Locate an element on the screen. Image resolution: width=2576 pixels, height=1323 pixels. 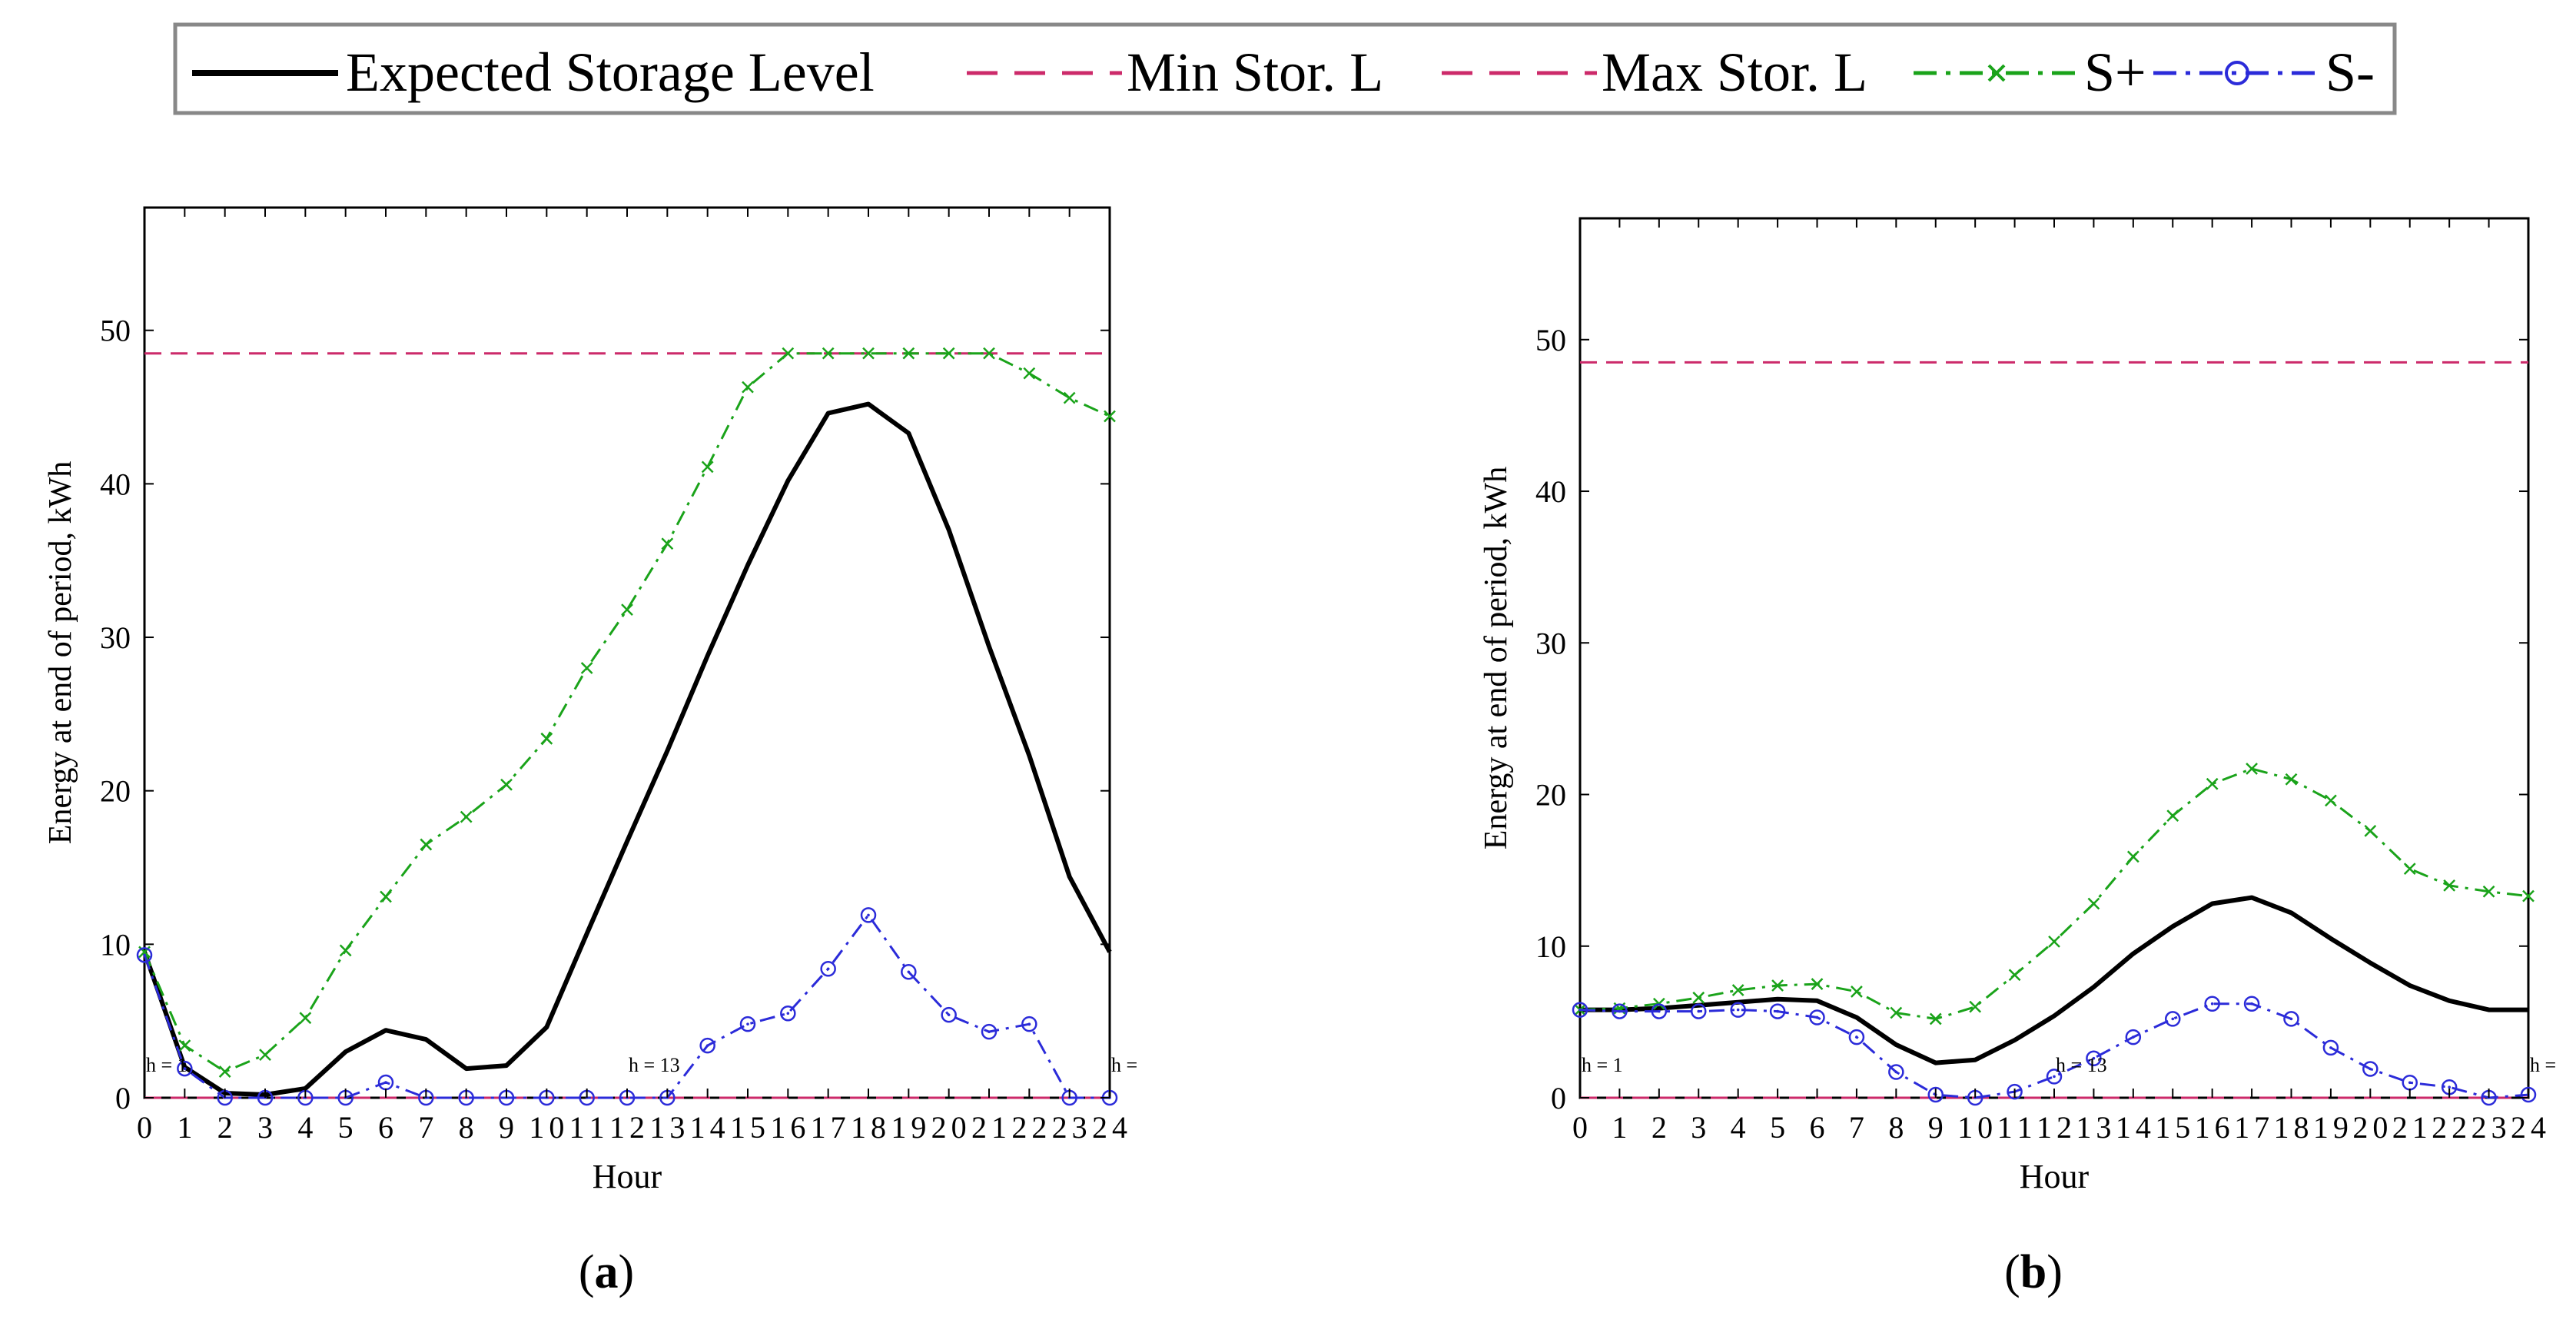
annotation-a-1: h = 13 is located at coordinates (654, 1065).